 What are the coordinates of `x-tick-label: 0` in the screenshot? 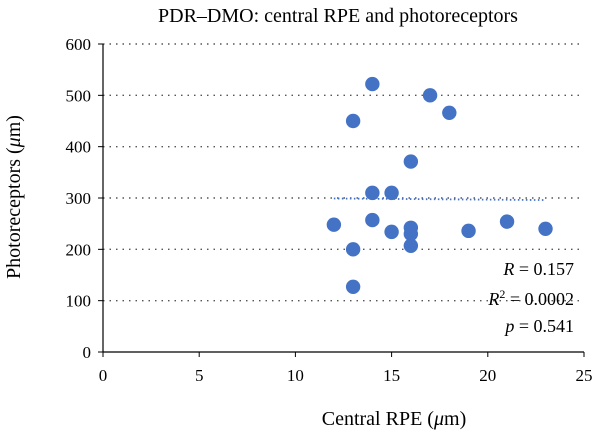 It's located at (103, 375).